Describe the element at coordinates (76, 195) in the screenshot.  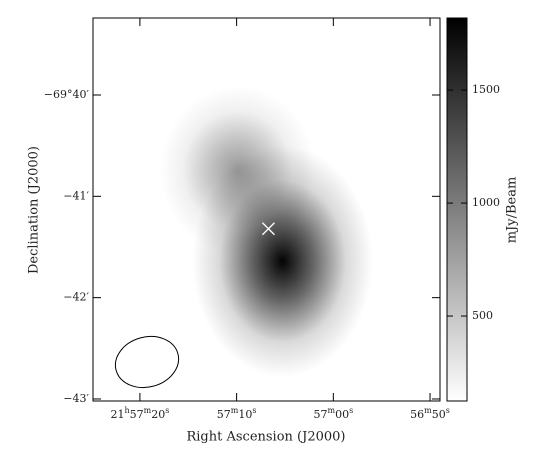
I see `y-tick-label: −41′` at that location.